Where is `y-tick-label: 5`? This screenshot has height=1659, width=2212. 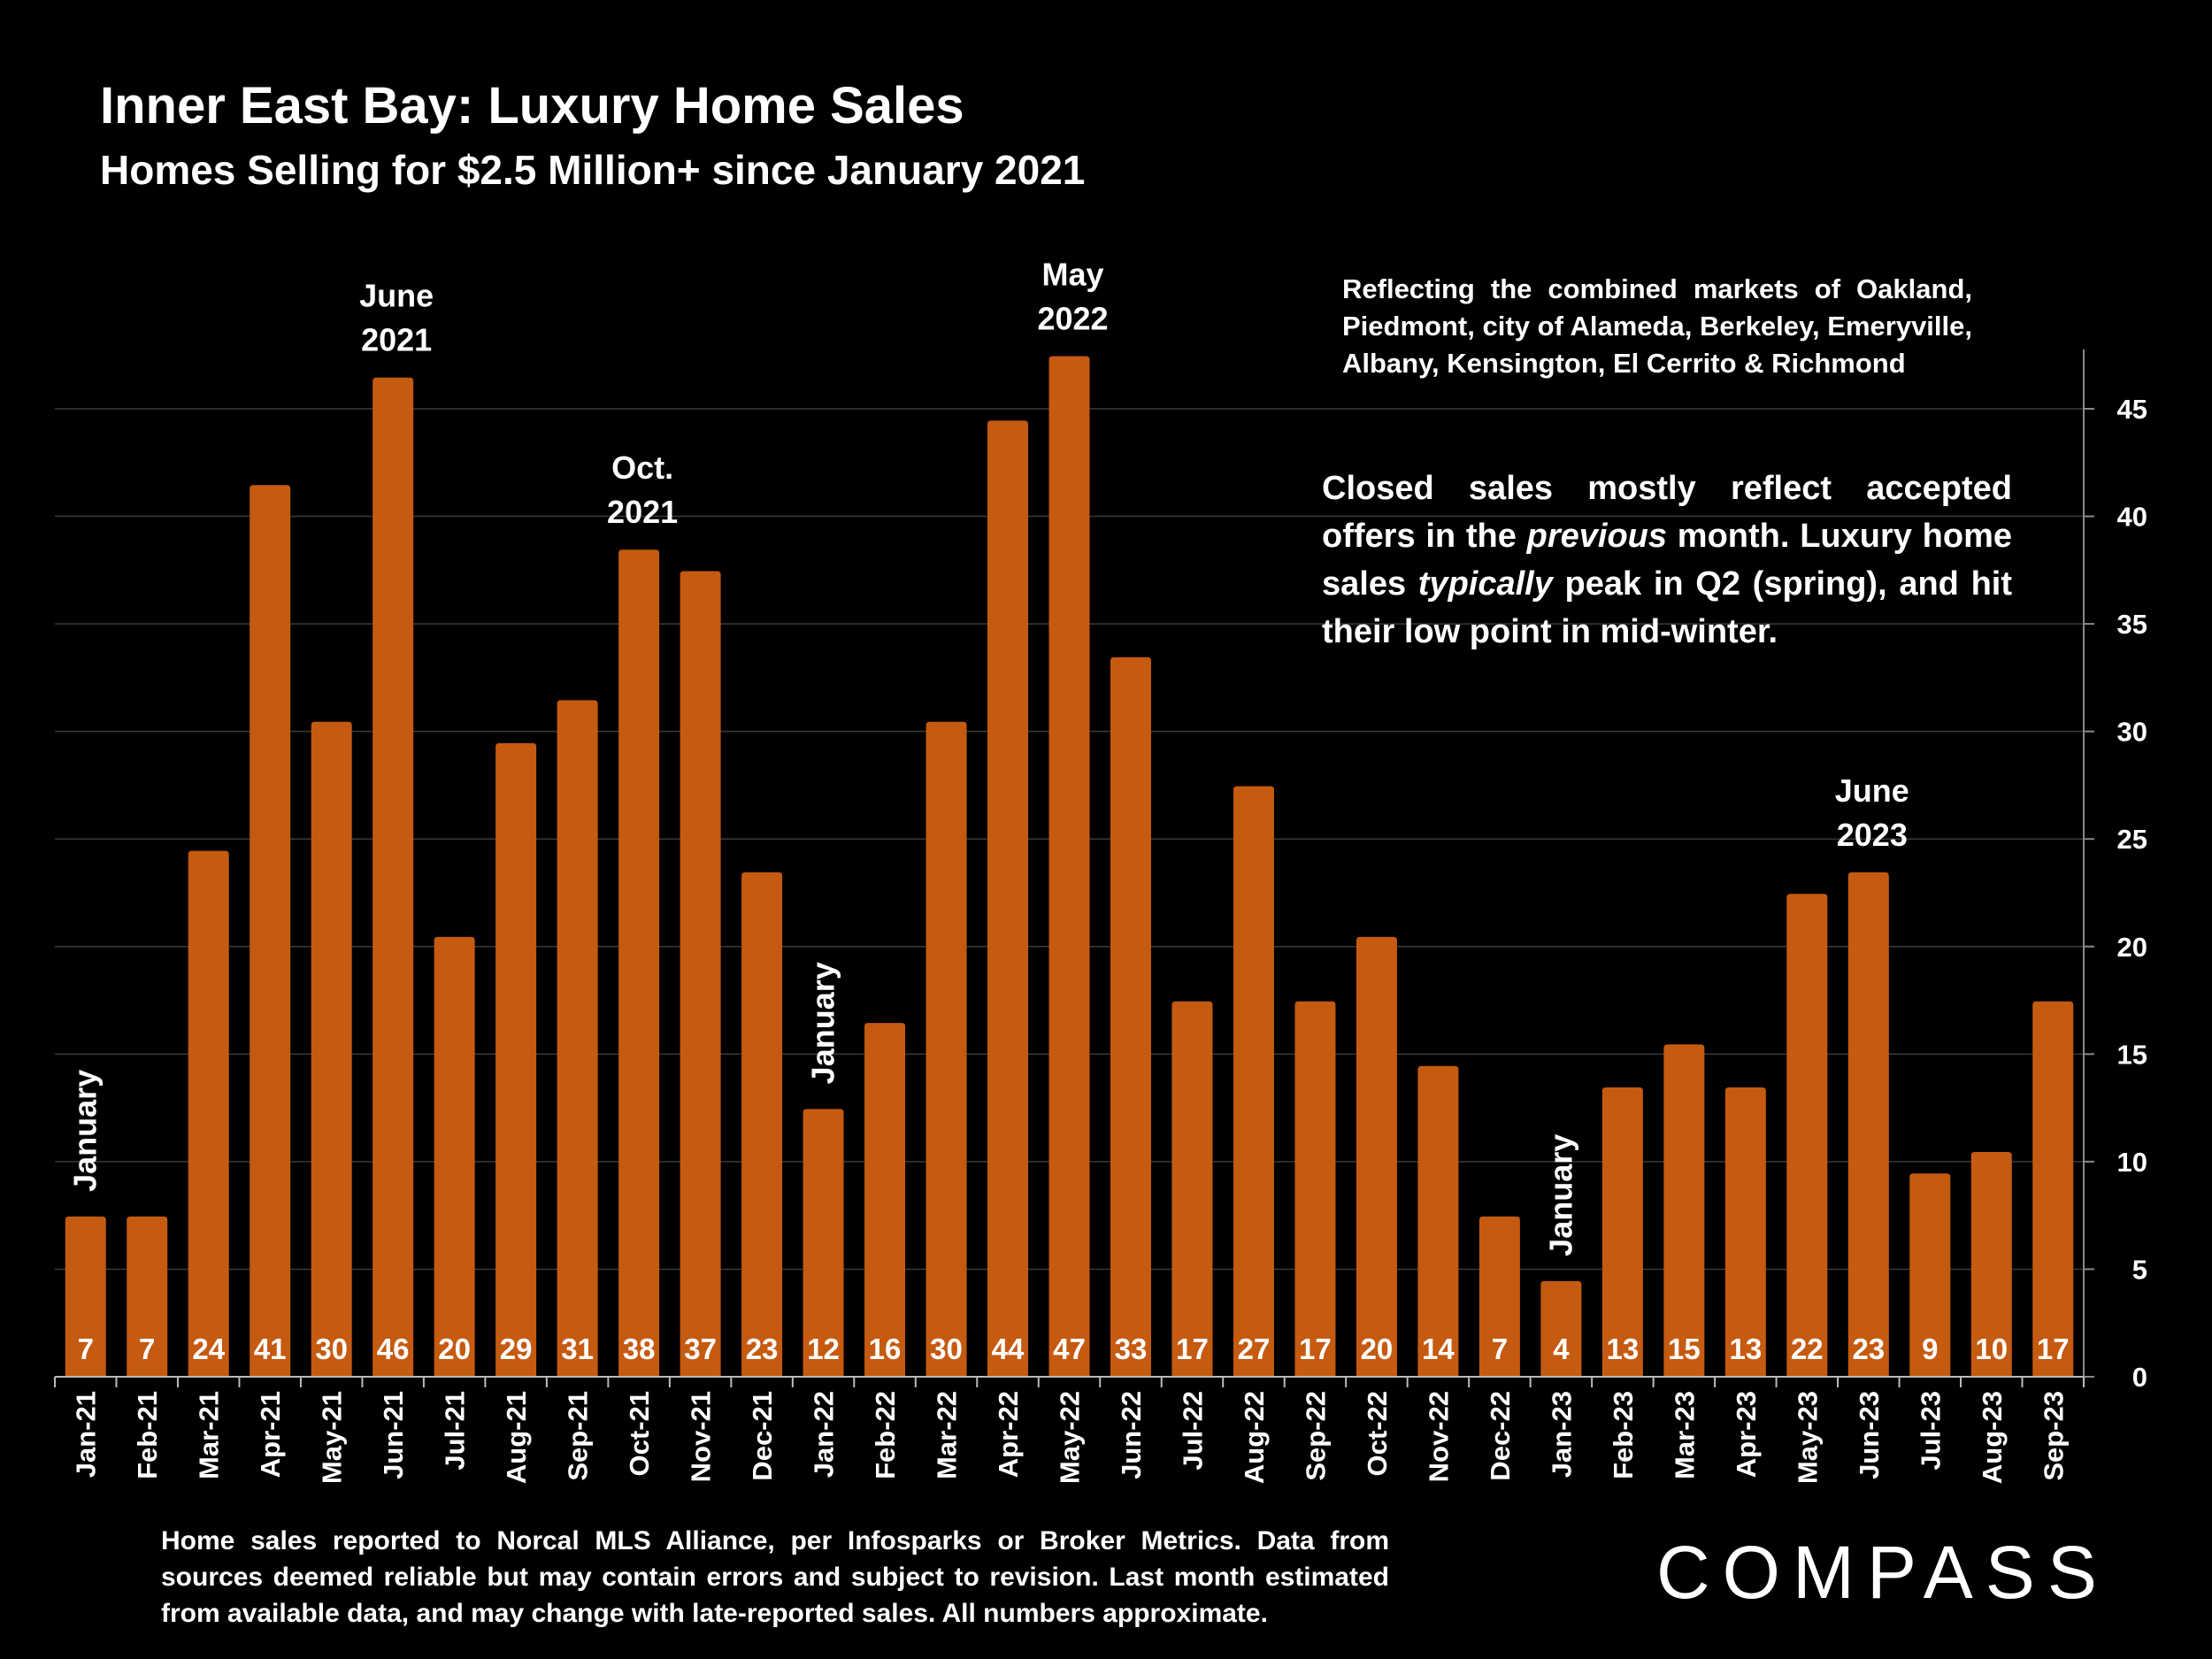
y-tick-label: 5 is located at coordinates (2140, 1270).